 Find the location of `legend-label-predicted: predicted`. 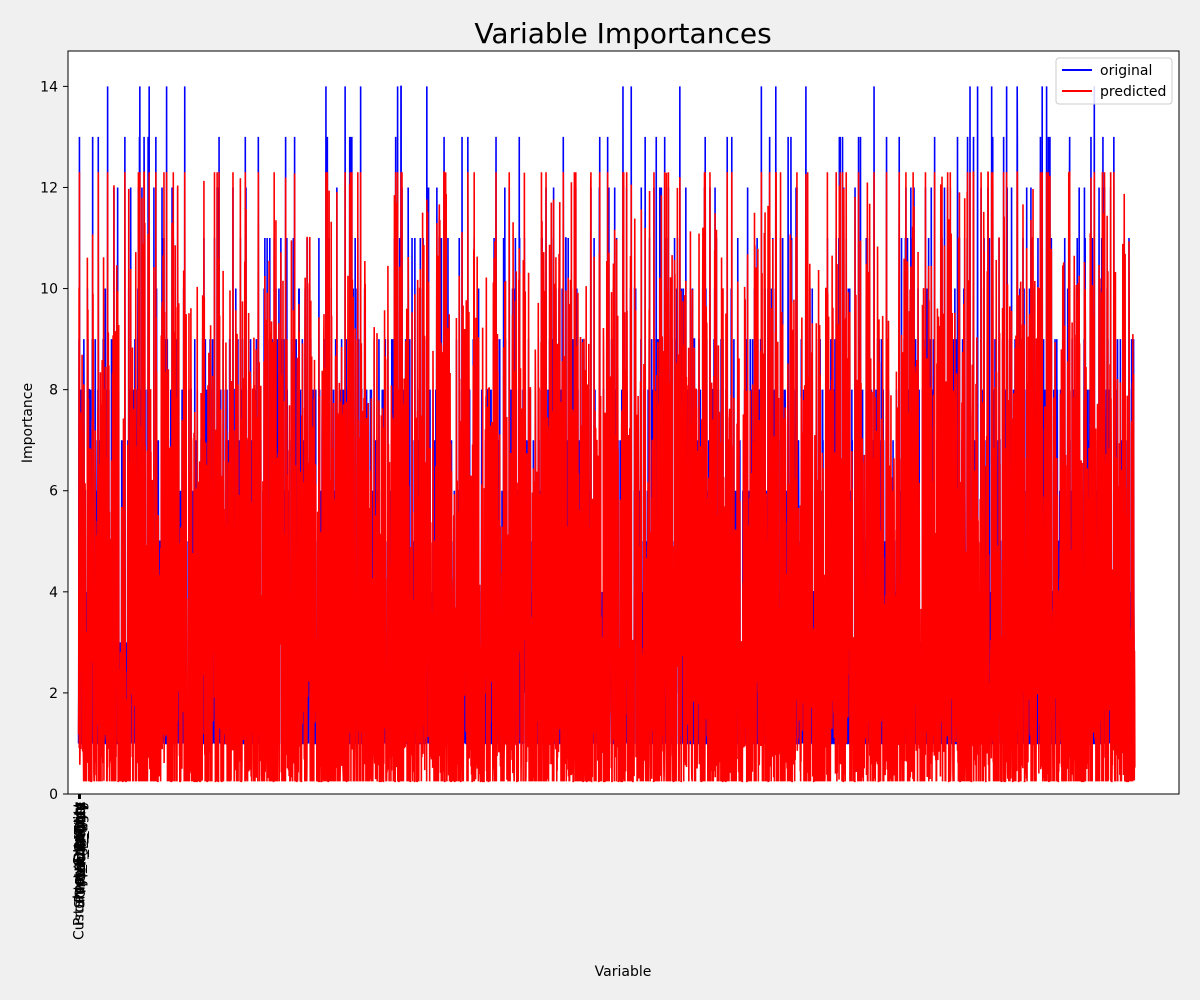

legend-label-predicted: predicted is located at coordinates (1133, 92).